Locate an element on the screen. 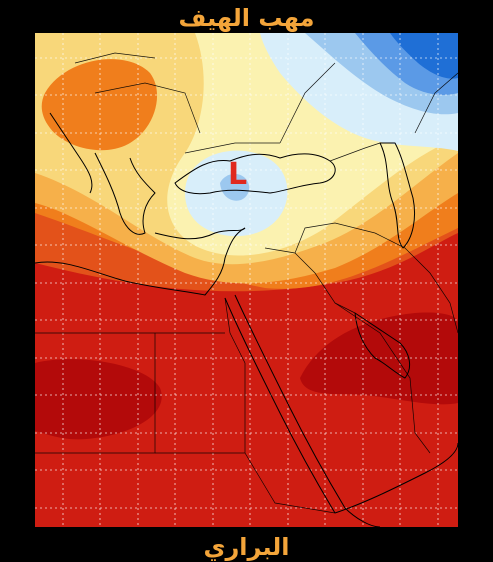  temperature-band-deepblue-ne is located at coordinates (424, 56).